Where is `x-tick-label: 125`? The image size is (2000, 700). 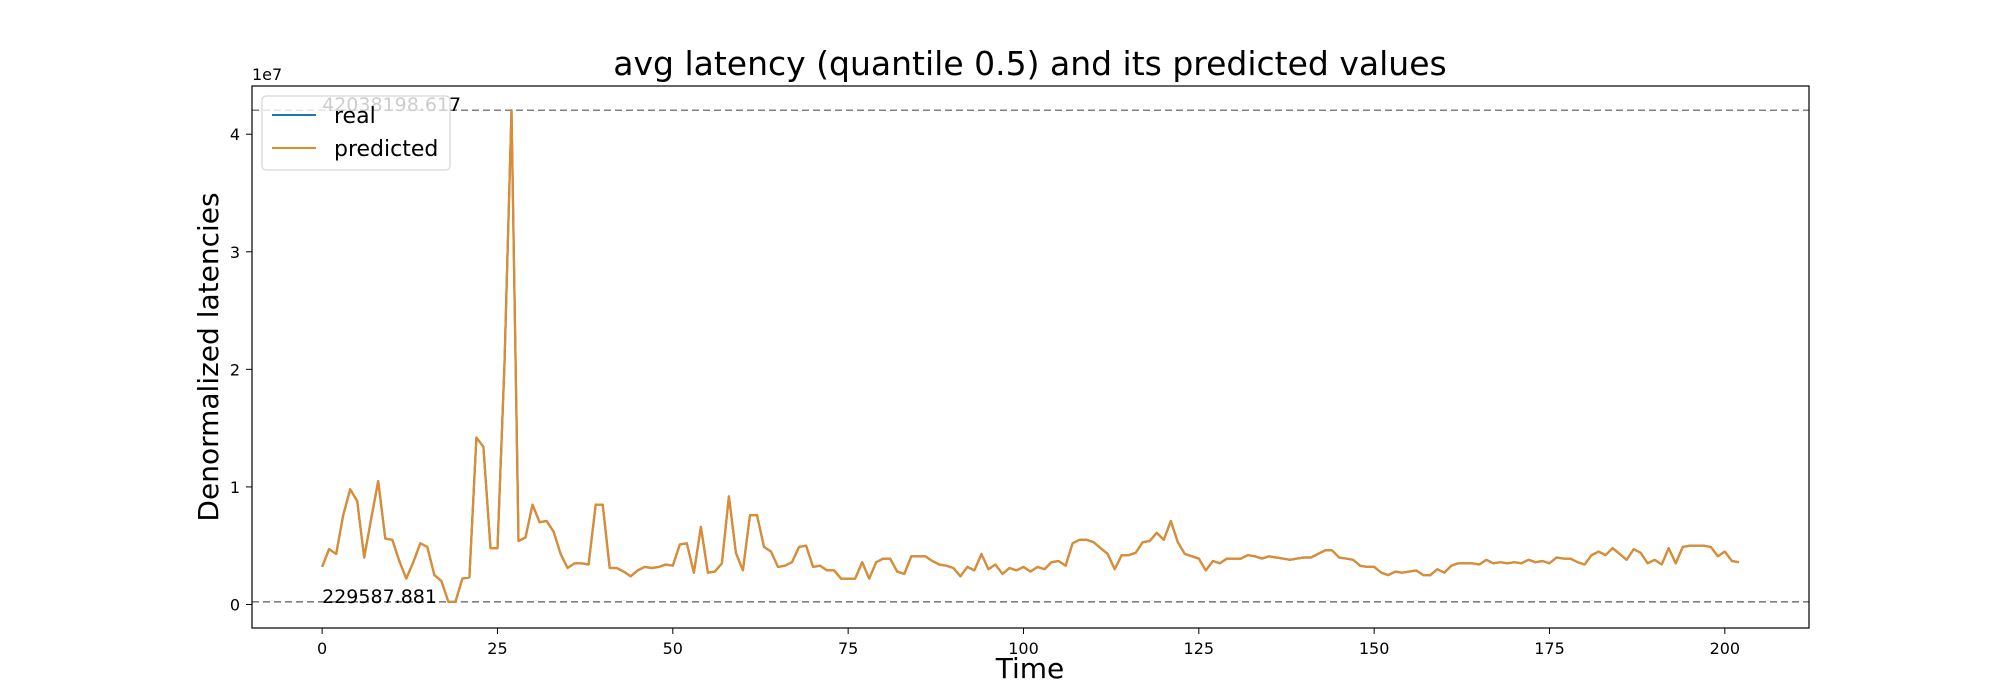 x-tick-label: 125 is located at coordinates (1199, 648).